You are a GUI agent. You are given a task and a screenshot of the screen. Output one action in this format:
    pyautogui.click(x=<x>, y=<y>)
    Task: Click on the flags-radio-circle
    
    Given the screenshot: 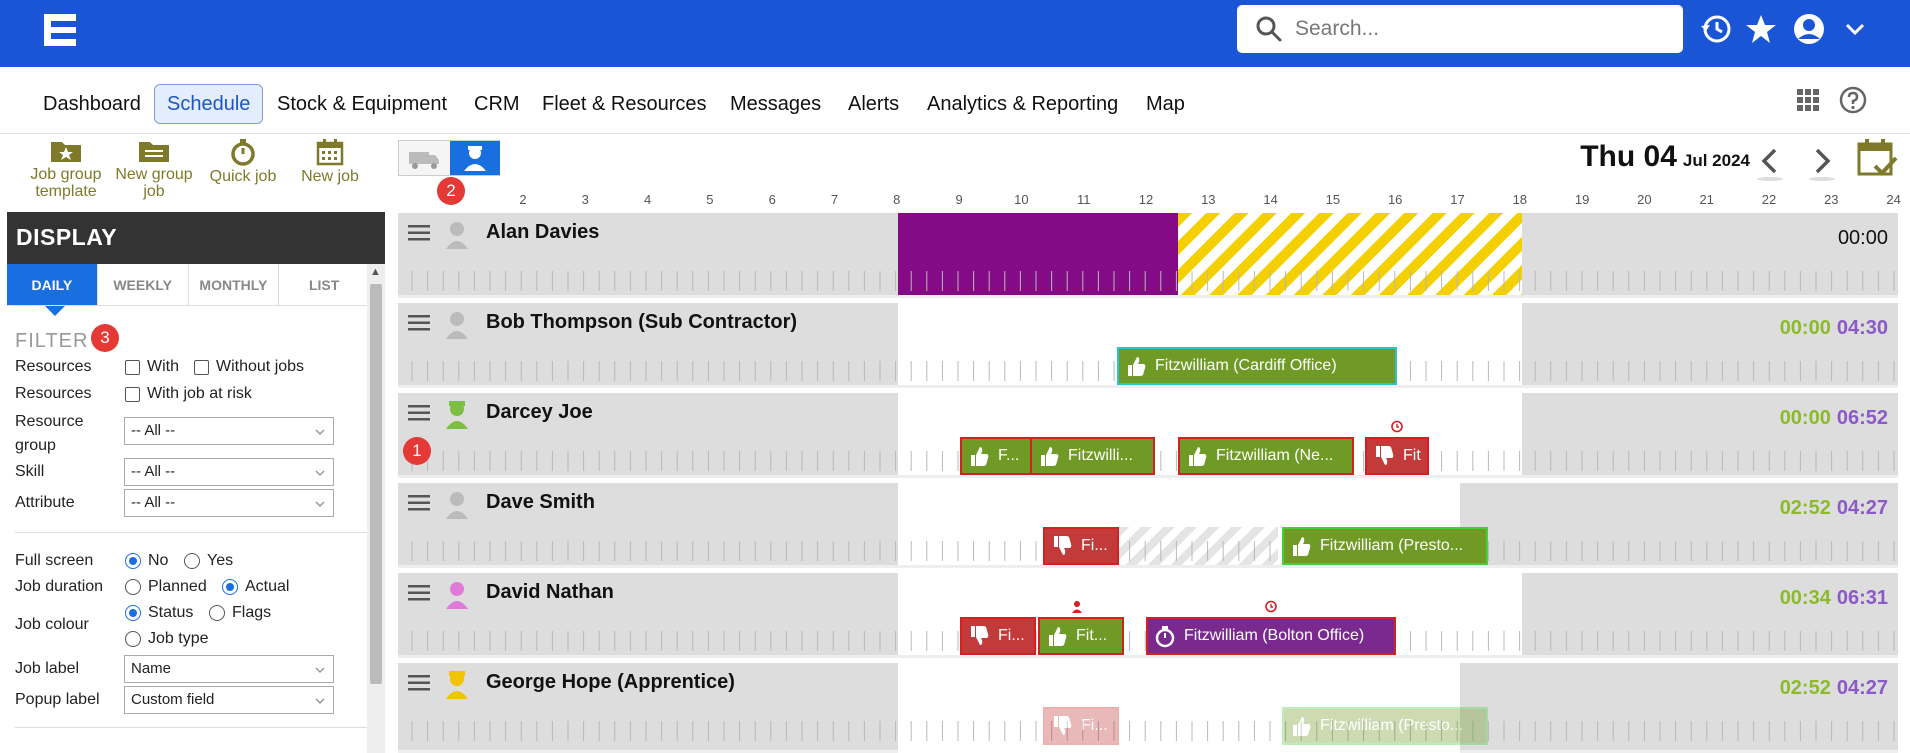 What is the action you would take?
    pyautogui.click(x=217, y=613)
    